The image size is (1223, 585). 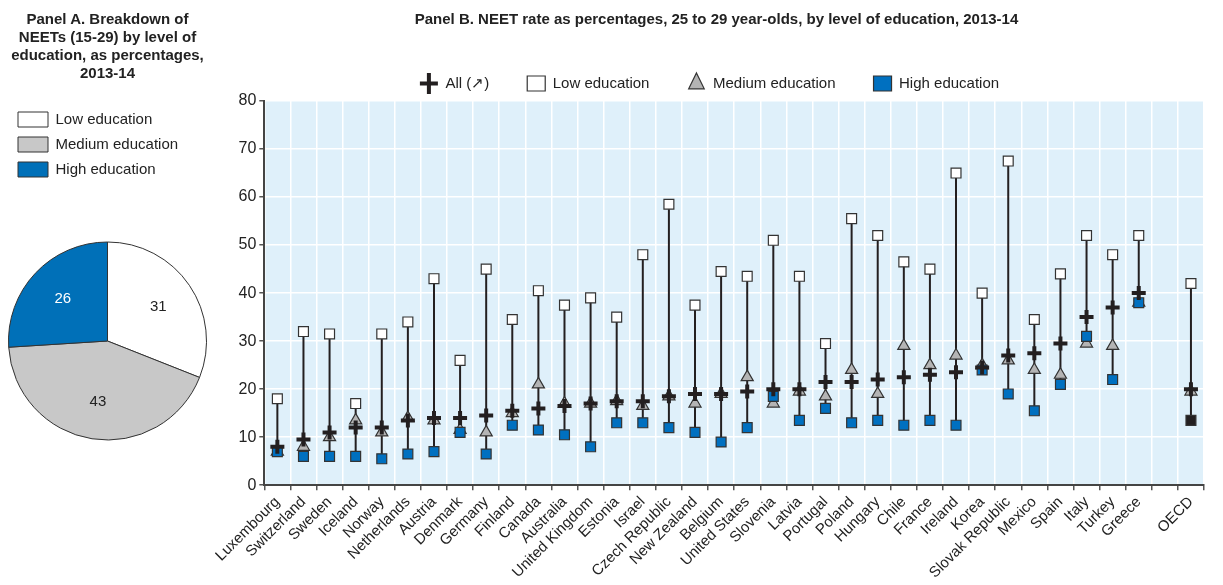 I want to click on data-label: 43, so click(x=98, y=400).